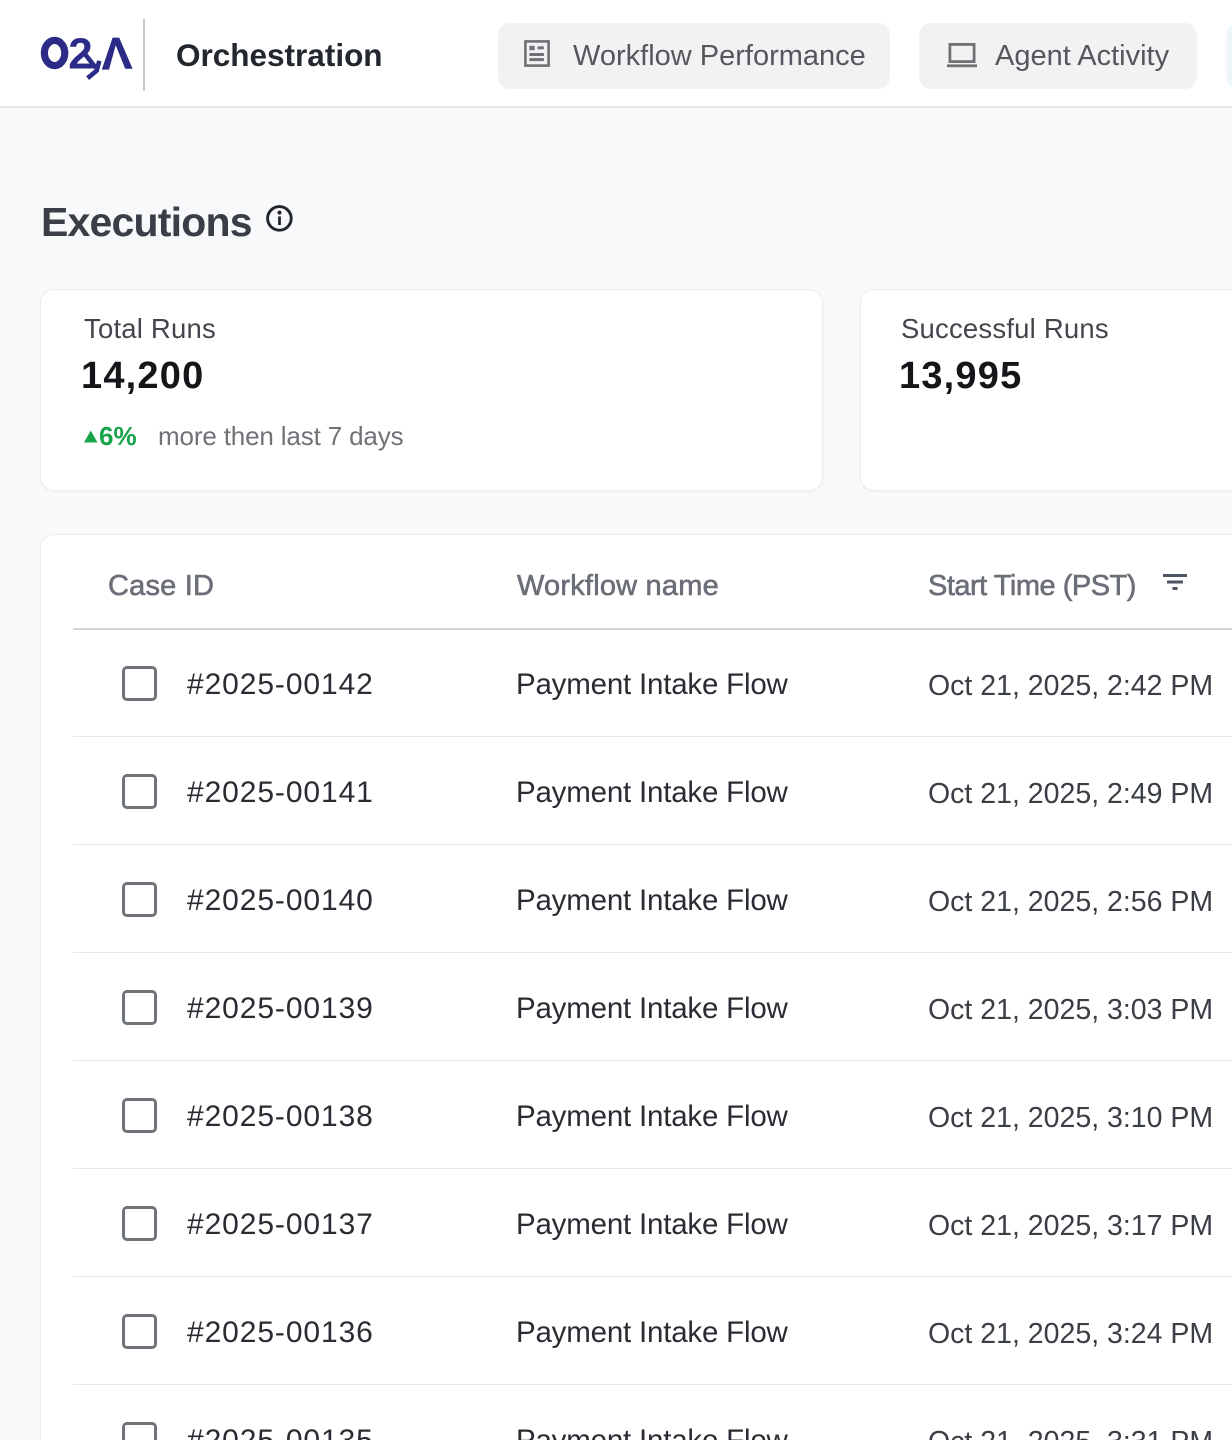 Image resolution: width=1232 pixels, height=1440 pixels. What do you see at coordinates (80, 54) in the screenshot?
I see `svg-text: 2` at bounding box center [80, 54].